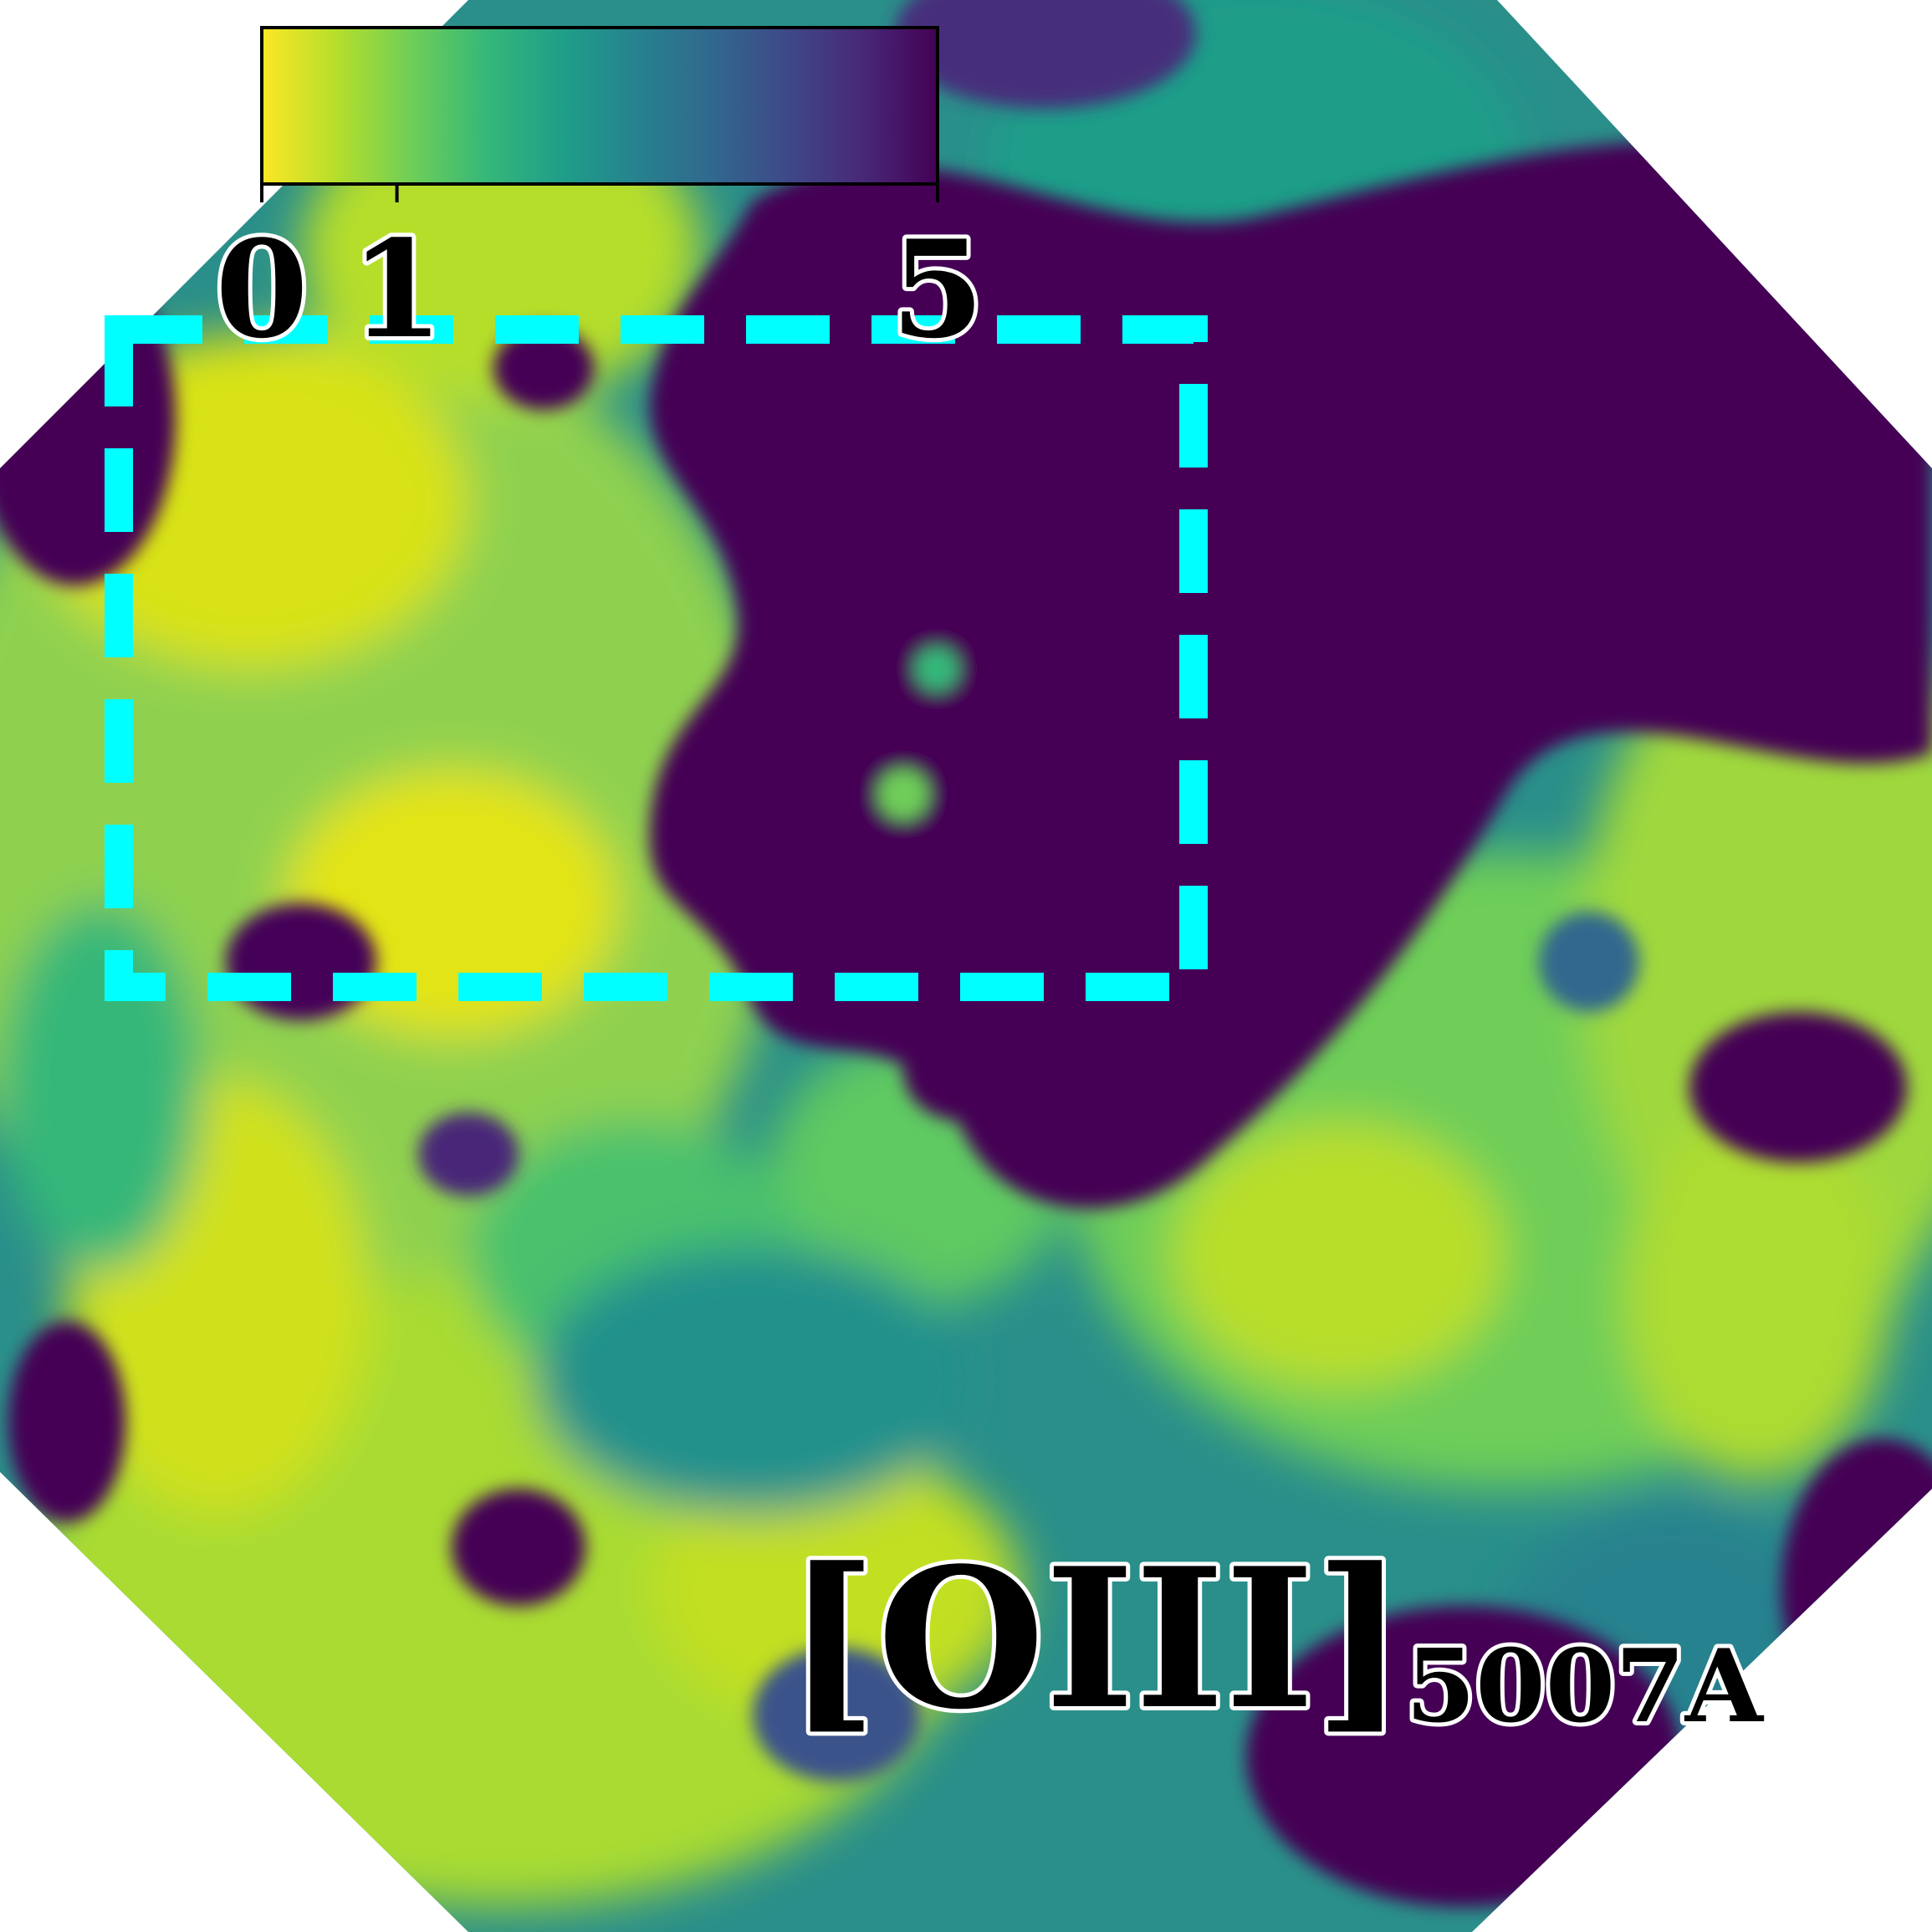 This screenshot has height=1932, width=1932. I want to click on colorbar-tick-label: 5, so click(937, 289).